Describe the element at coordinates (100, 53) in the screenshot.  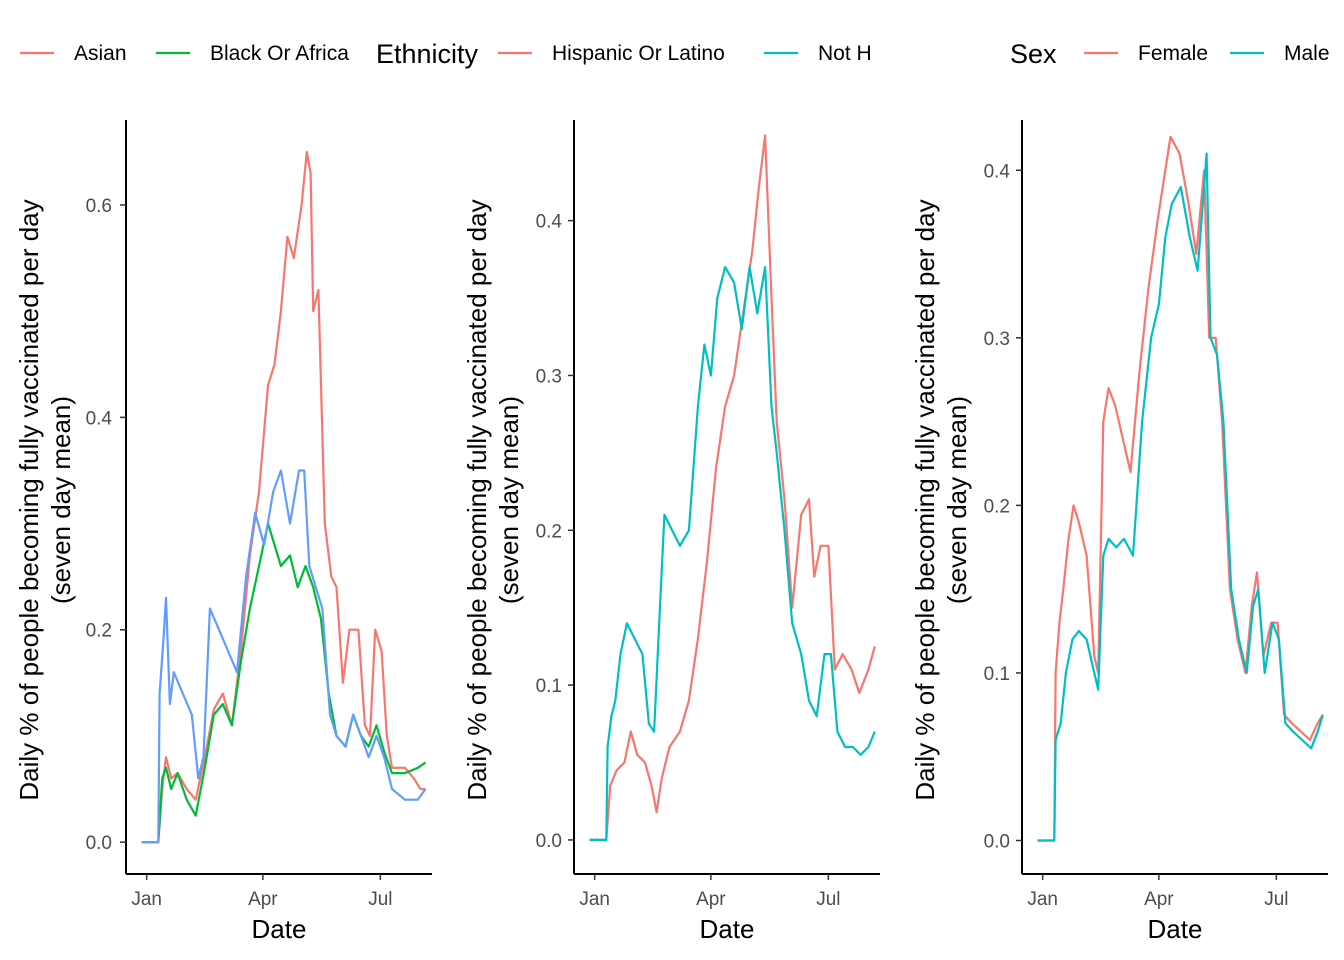
I see `legend-label-1: Asian` at that location.